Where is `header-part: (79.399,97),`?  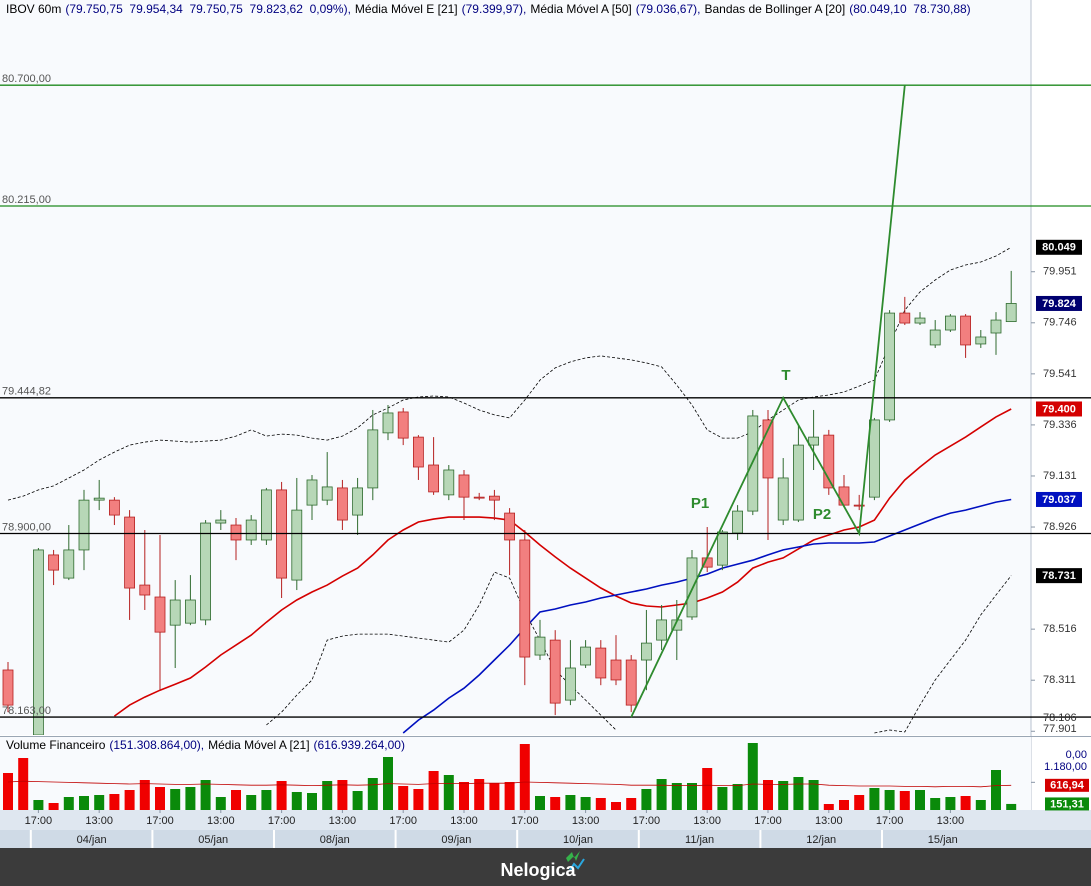
header-part: (79.399,97), is located at coordinates (494, 9).